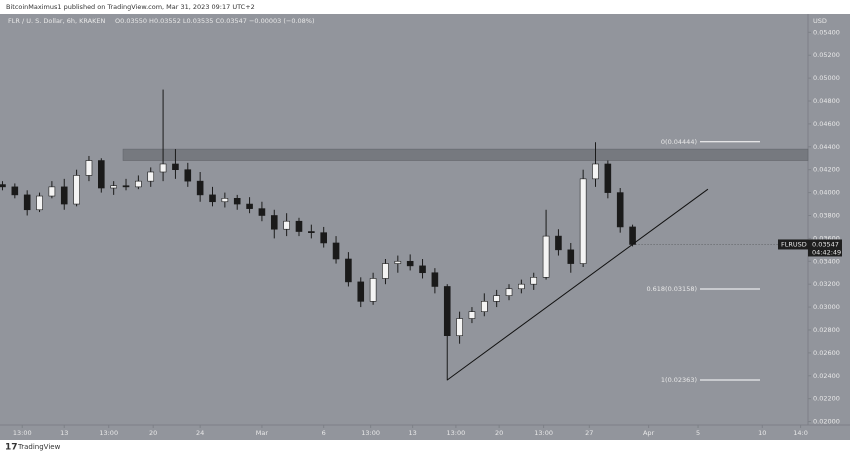 The image size is (850, 456). I want to click on logo: 17, so click(11, 448).